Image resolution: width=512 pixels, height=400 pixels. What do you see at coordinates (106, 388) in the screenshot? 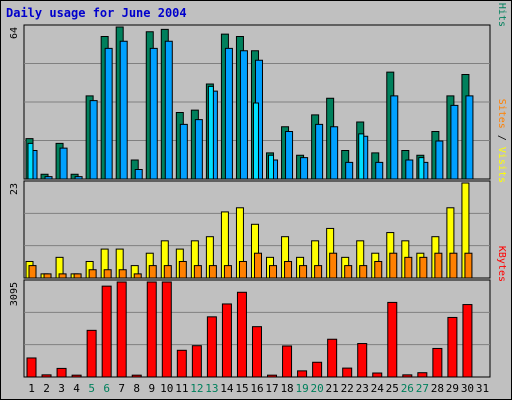
I see `day-label: 6` at bounding box center [106, 388].